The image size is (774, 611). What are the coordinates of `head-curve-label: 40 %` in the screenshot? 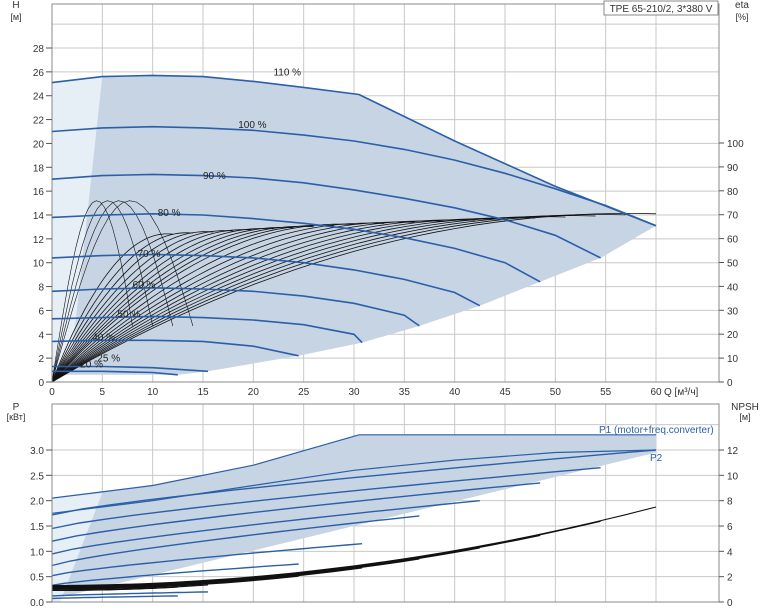 It's located at (103, 337).